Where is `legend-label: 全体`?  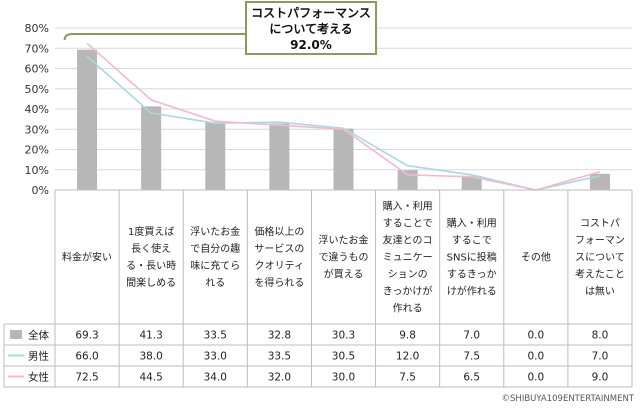 legend-label: 全体 is located at coordinates (38, 335).